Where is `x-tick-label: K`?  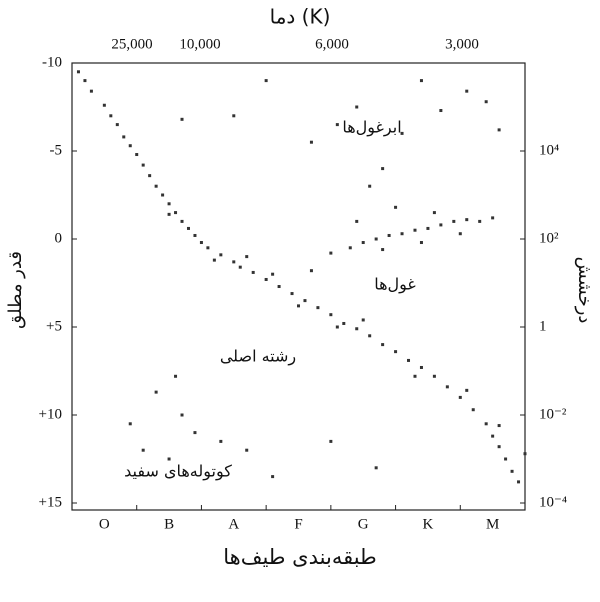
x-tick-label: K is located at coordinates (428, 524).